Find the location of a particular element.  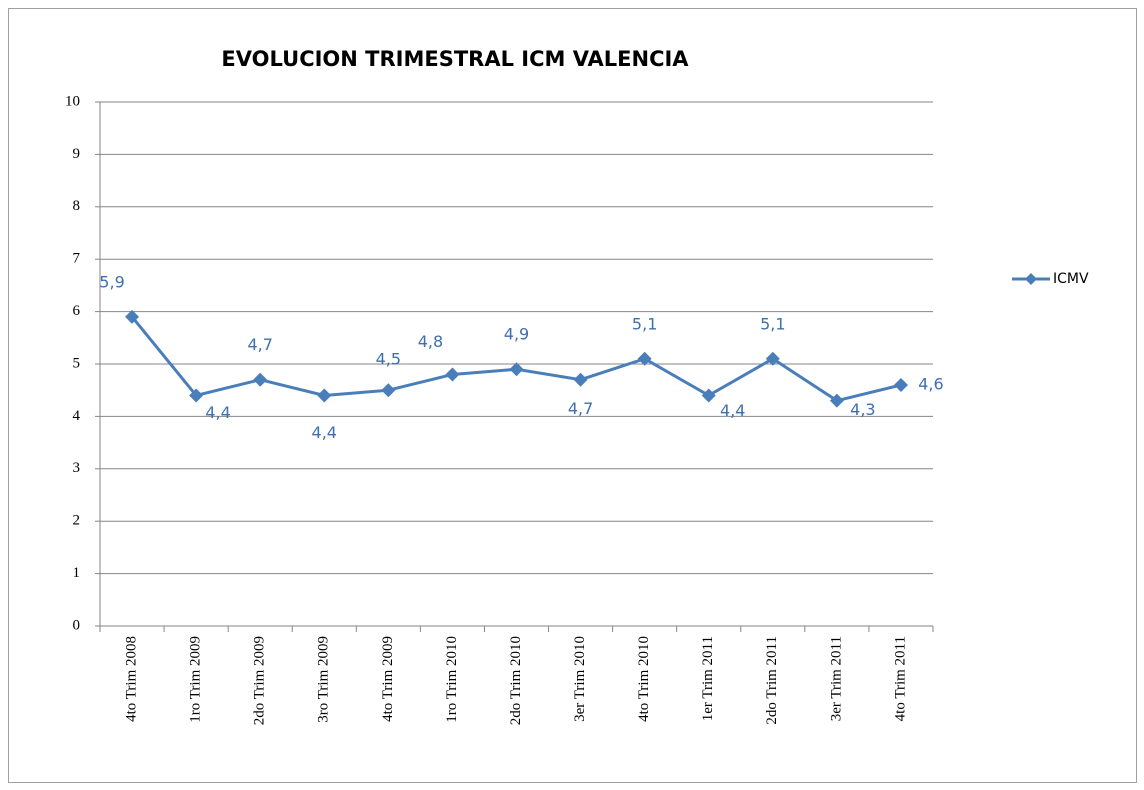

x-tick-label: 2do Trim 2010 is located at coordinates (516, 680).